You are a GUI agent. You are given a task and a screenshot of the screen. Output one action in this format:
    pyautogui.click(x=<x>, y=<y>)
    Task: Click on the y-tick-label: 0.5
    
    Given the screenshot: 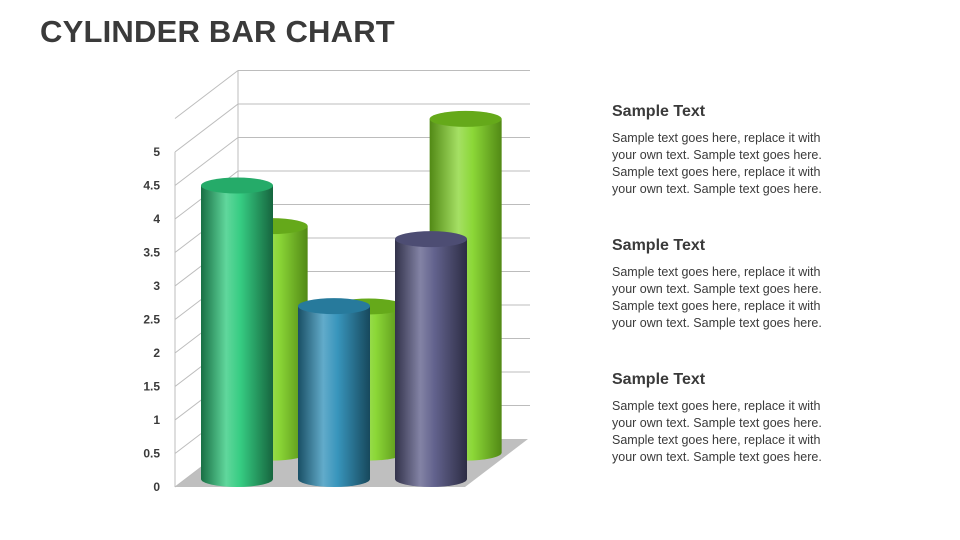 What is the action you would take?
    pyautogui.click(x=151, y=454)
    